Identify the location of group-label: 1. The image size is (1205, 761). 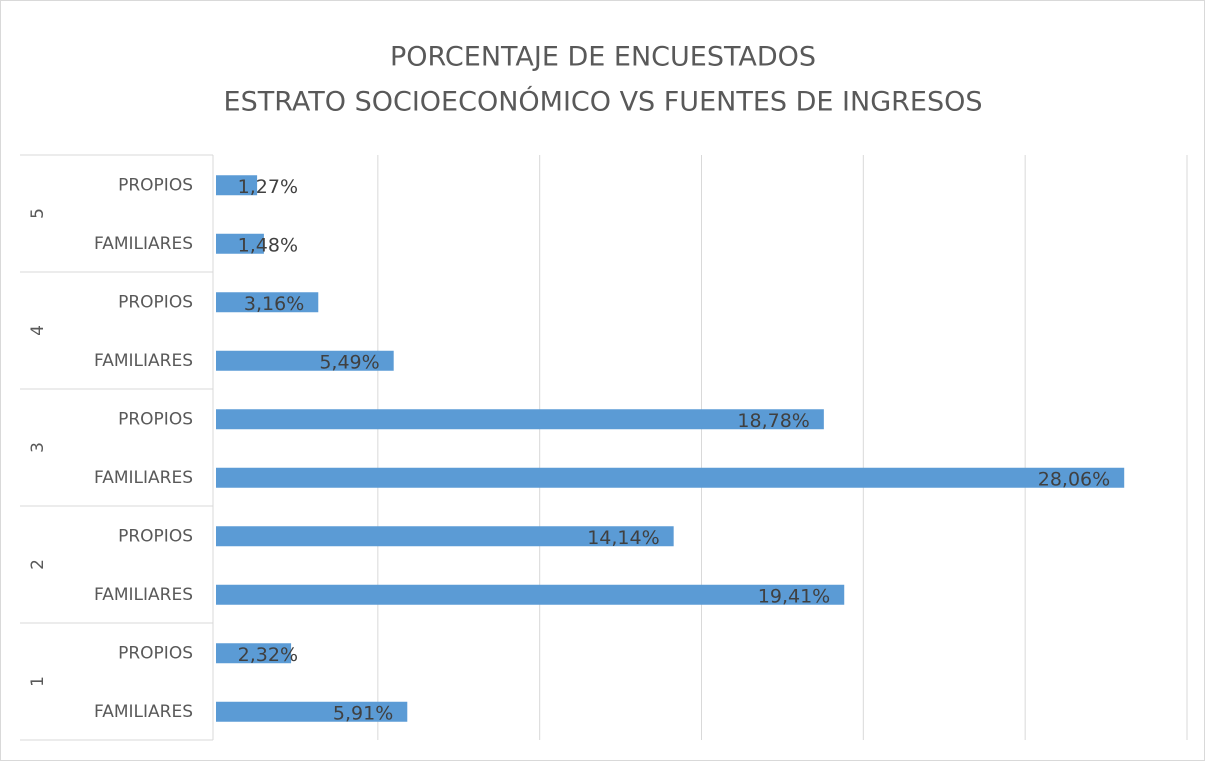
(38, 681).